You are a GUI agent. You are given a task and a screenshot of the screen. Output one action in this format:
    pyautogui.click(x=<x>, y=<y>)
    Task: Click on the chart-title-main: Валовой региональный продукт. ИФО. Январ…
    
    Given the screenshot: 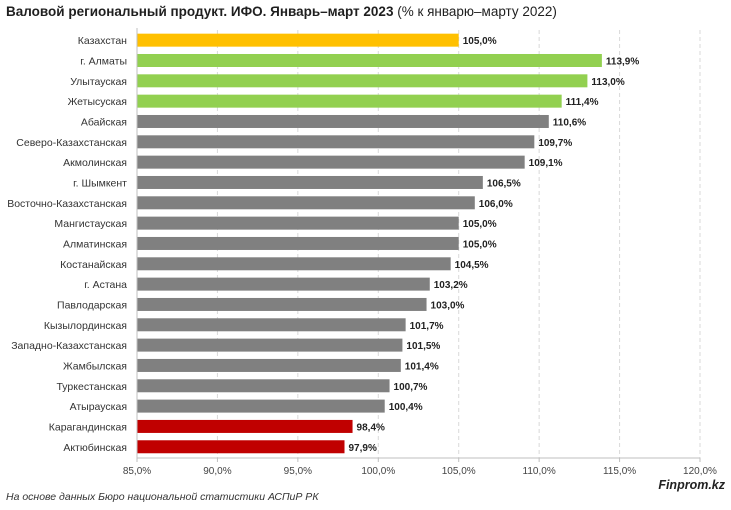 What is the action you would take?
    pyautogui.click(x=200, y=11)
    